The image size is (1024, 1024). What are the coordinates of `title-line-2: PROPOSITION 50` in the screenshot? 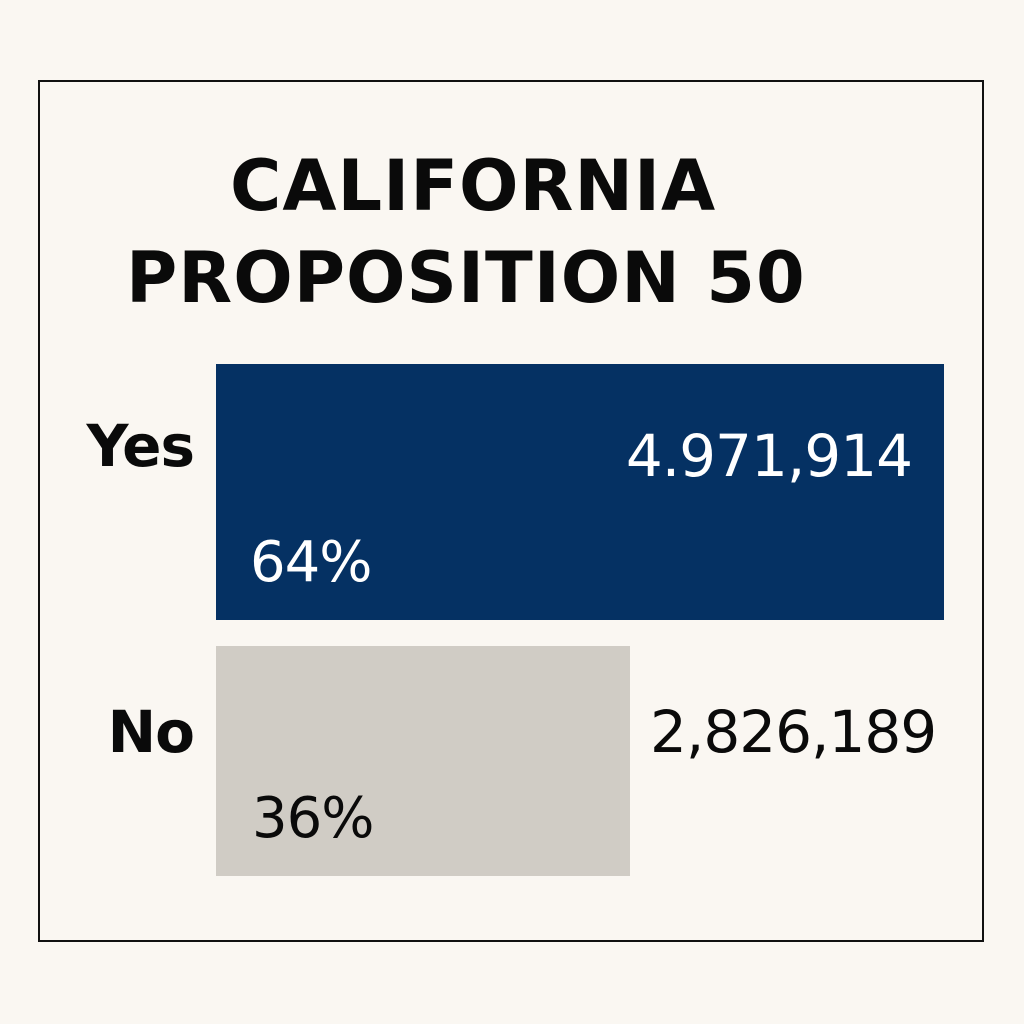 It's located at (466, 278).